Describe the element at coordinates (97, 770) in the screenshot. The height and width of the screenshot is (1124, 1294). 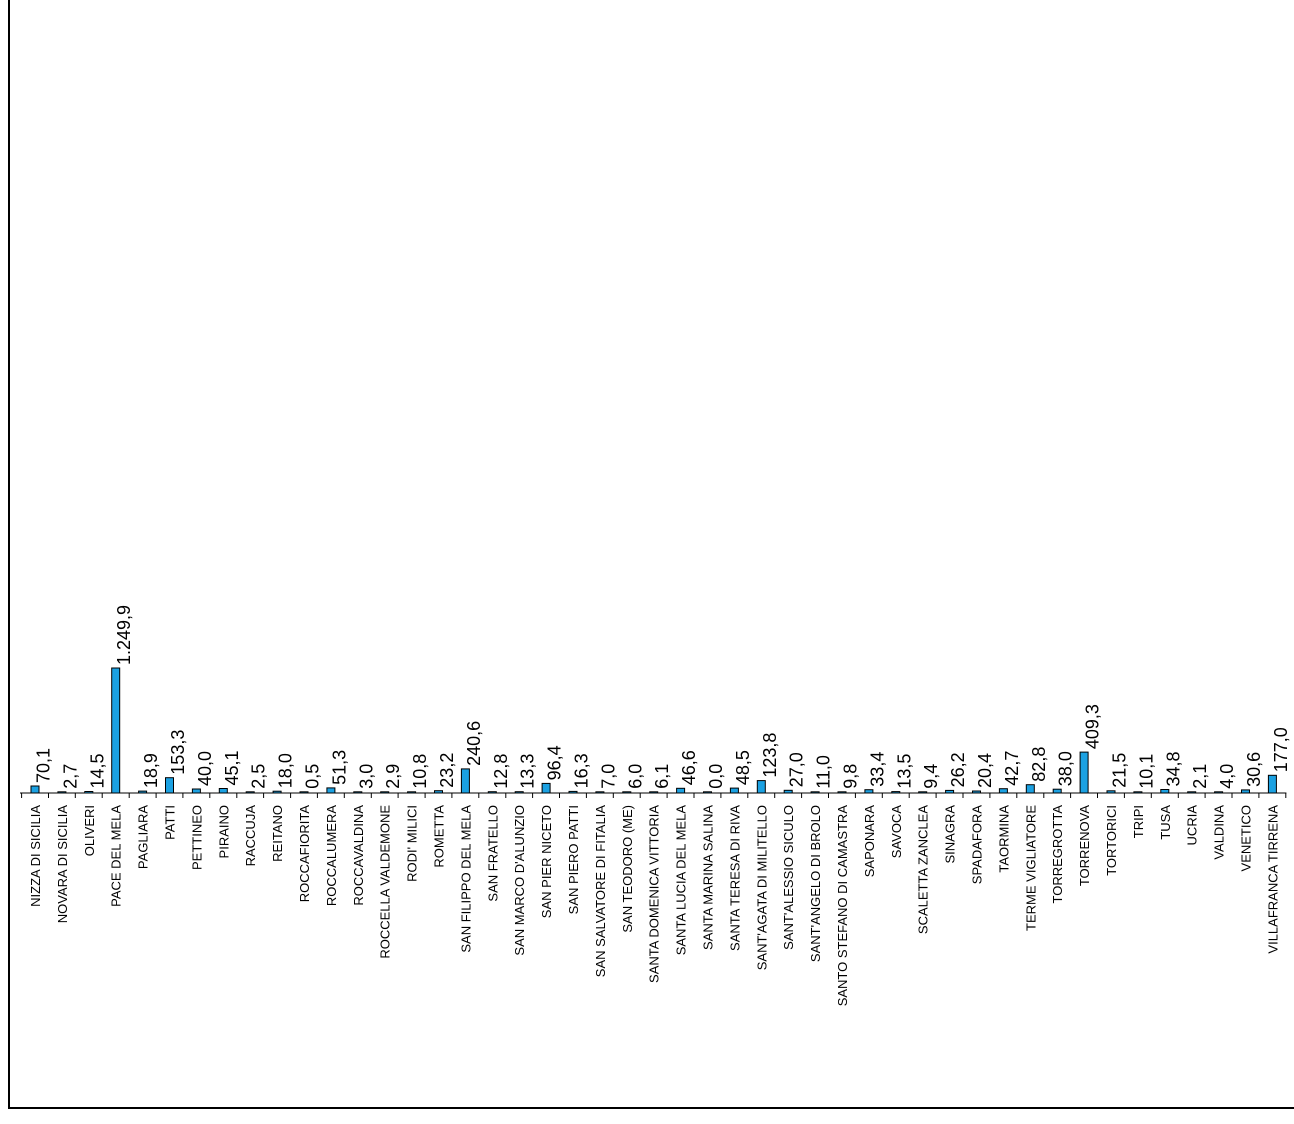
I see `value-label: 14,5` at that location.